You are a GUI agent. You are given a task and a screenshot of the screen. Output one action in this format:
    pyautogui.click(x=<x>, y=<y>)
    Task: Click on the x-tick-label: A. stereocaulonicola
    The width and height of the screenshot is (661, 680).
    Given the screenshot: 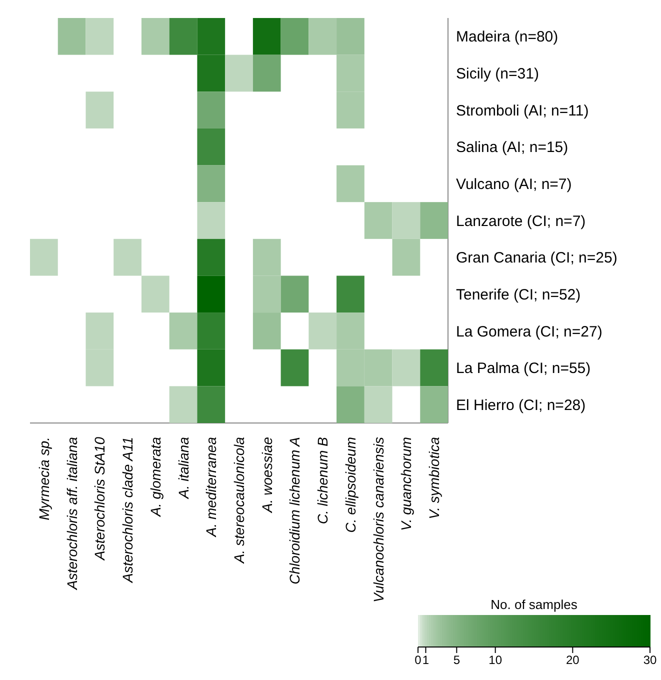 What is the action you would take?
    pyautogui.click(x=239, y=500)
    